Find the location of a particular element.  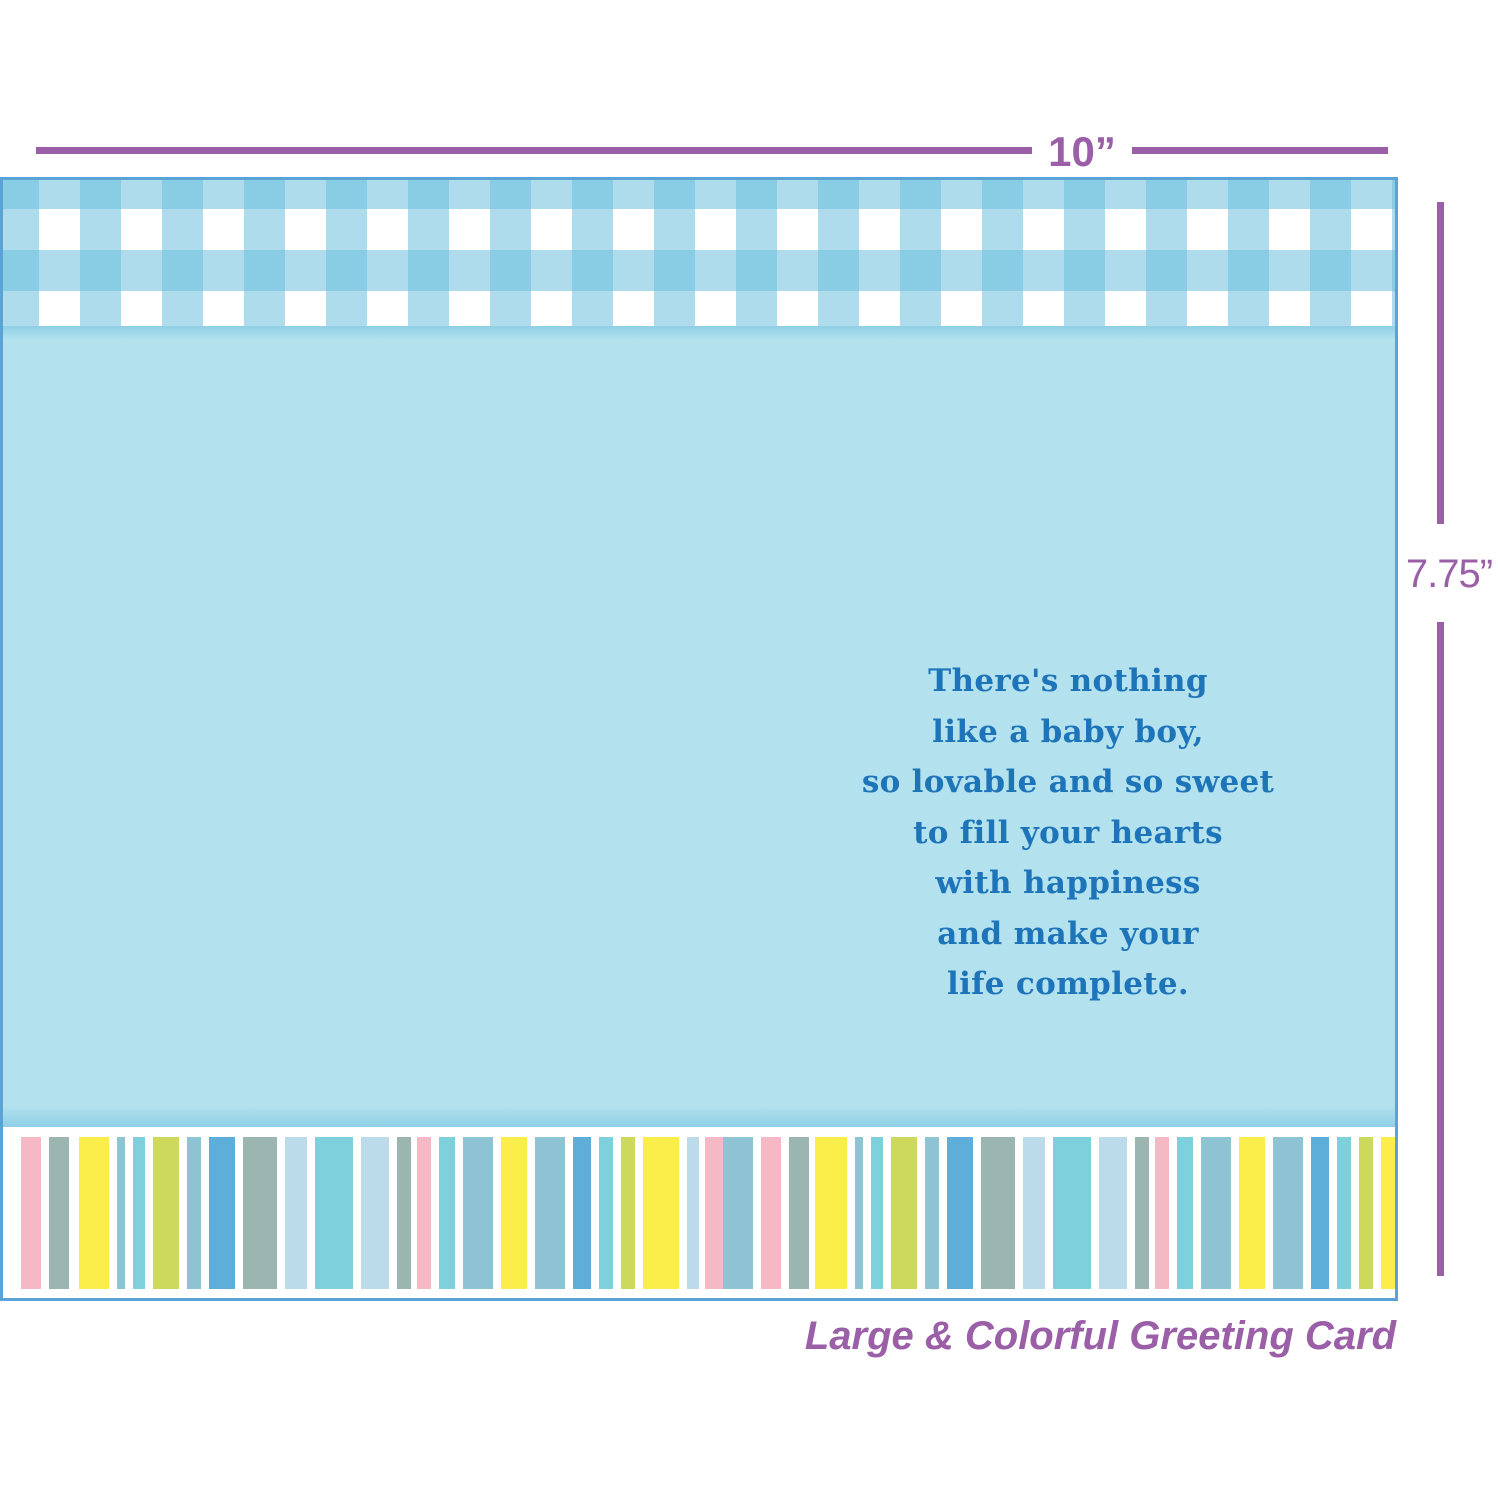

verse-line: like a baby boy, is located at coordinates (1068, 731).